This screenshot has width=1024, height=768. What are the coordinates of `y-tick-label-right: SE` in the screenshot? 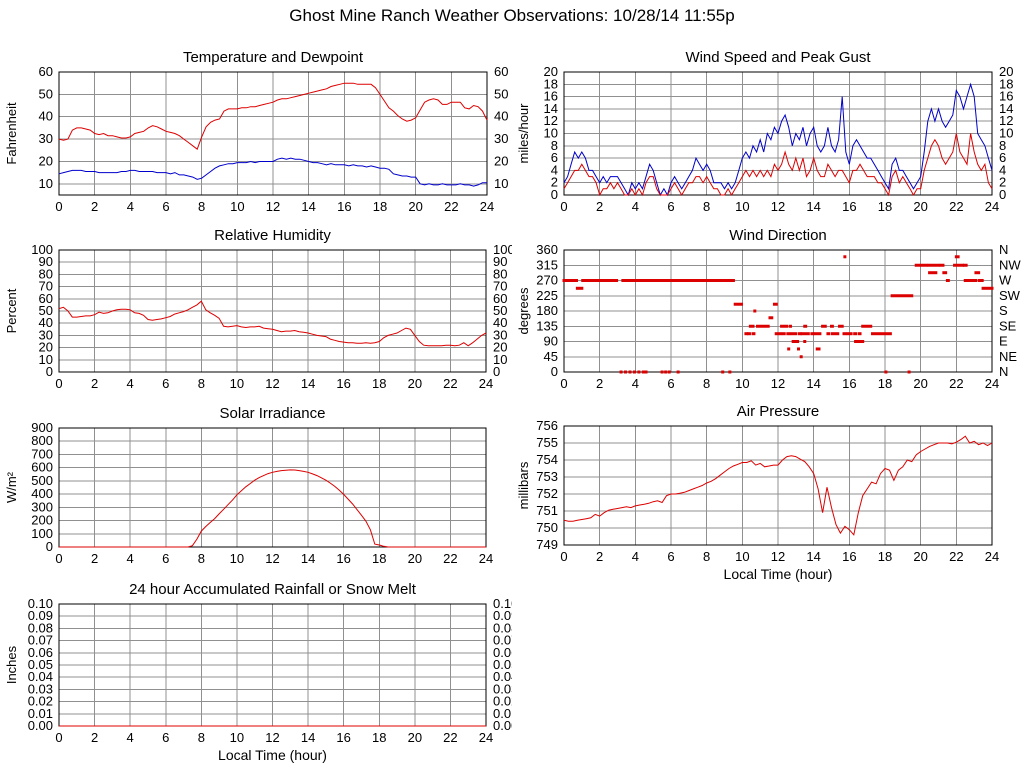 It's located at (1008, 325).